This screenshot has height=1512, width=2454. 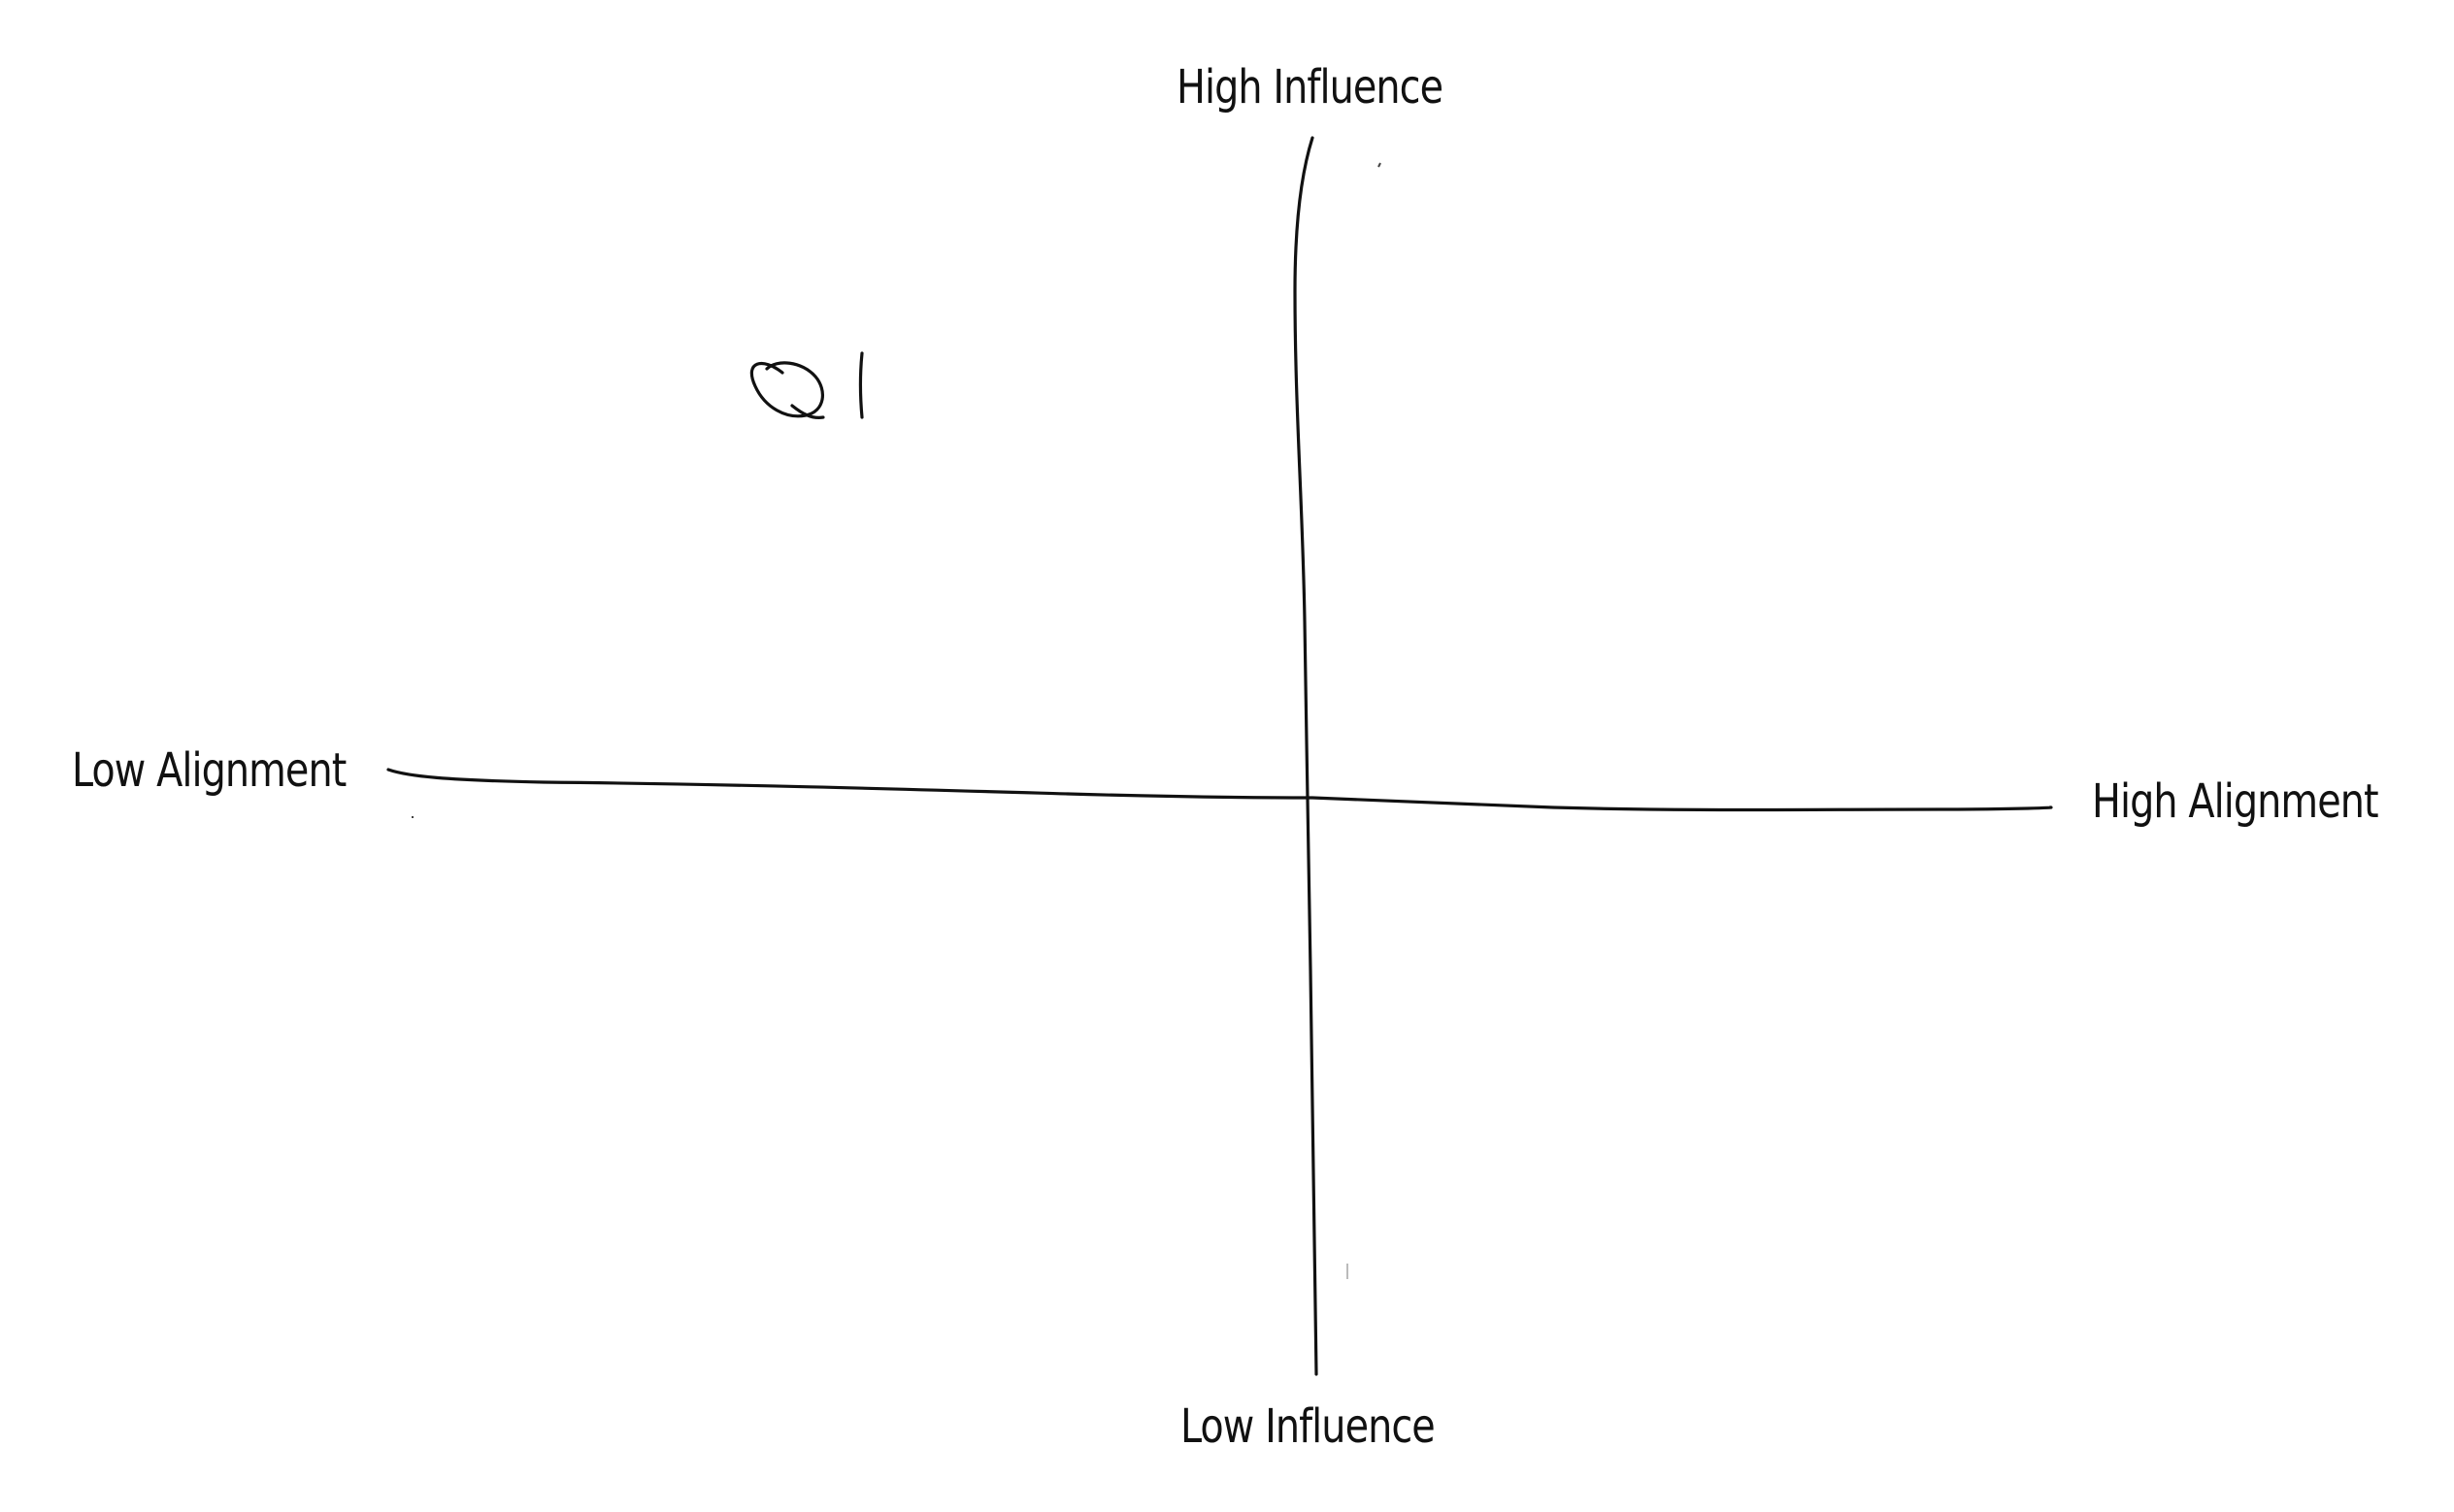 What do you see at coordinates (861, 385) in the screenshot?
I see `digit-one` at bounding box center [861, 385].